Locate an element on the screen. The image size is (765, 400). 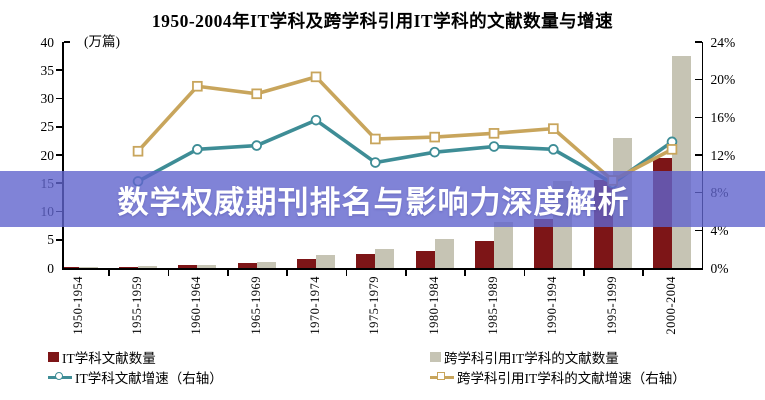
x-axis-category-label: 1975-1979 is located at coordinates (374, 305).